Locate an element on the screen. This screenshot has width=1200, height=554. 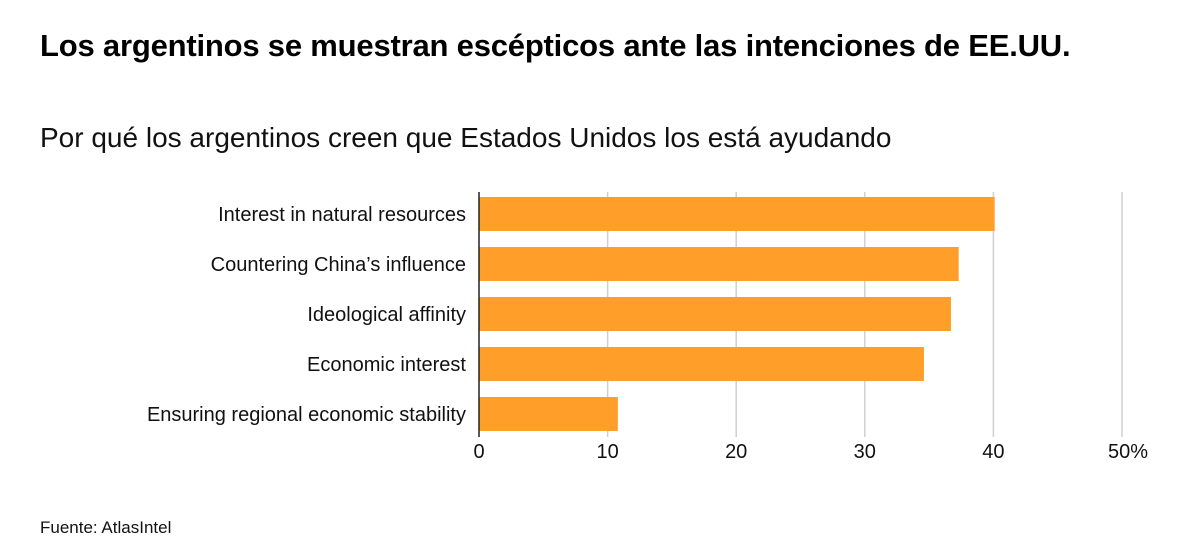
category-label: Ensuring regional economic stability is located at coordinates (306, 415).